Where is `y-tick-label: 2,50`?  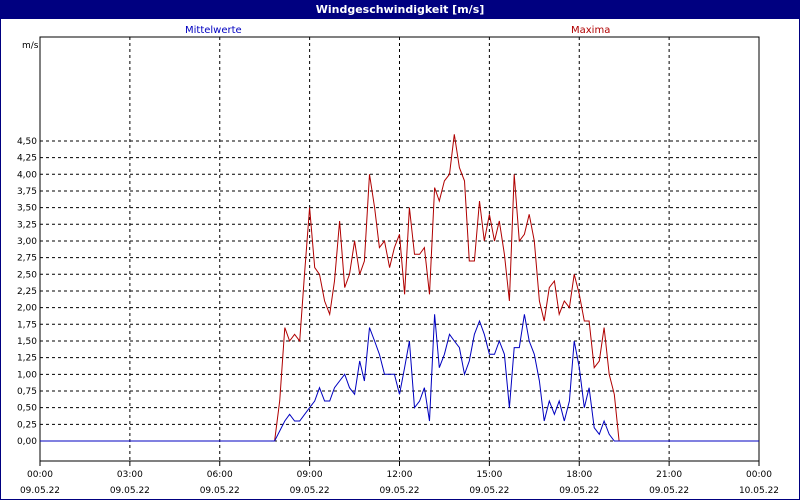
y-tick-label: 2,50 is located at coordinates (27, 275).